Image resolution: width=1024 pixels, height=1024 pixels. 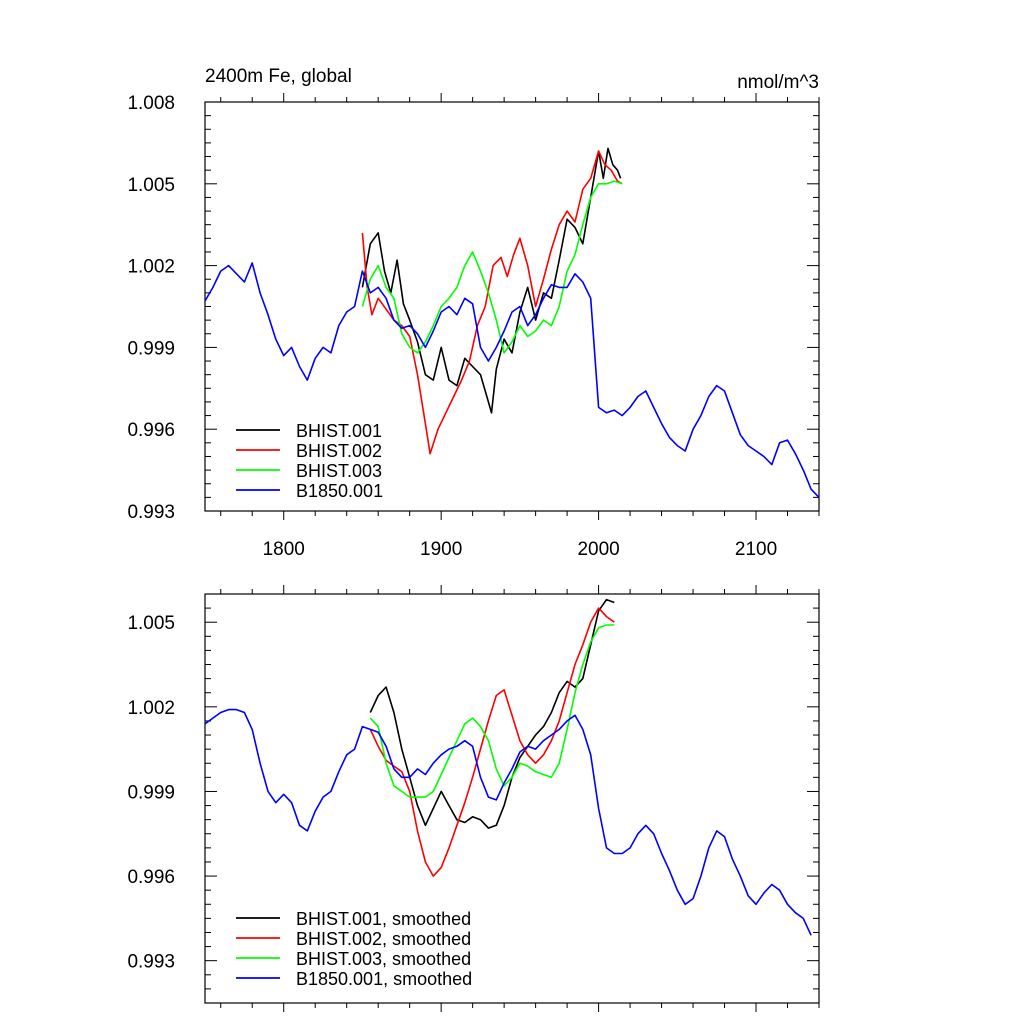 What do you see at coordinates (339, 491) in the screenshot?
I see `legend-label: B1850.001` at bounding box center [339, 491].